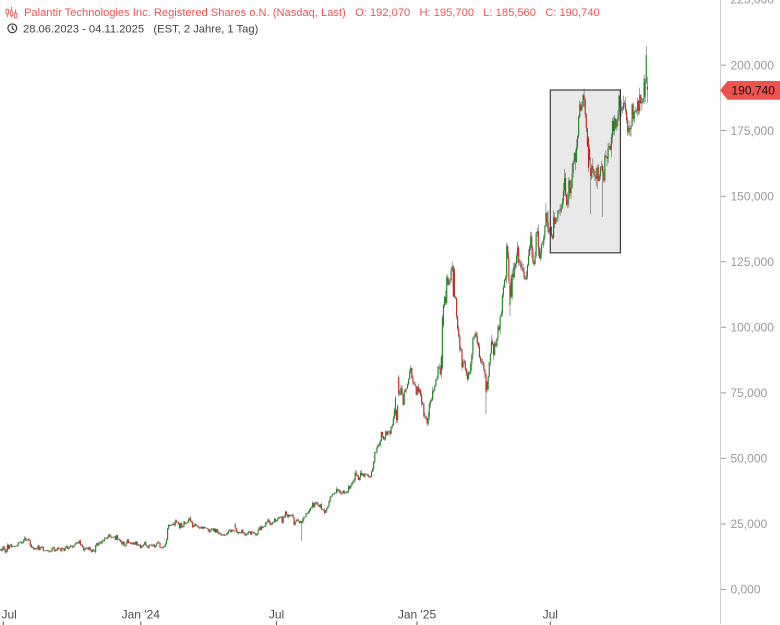 The image size is (780, 625). What do you see at coordinates (749, 393) in the screenshot?
I see `svg-text: 75,000` at bounding box center [749, 393].